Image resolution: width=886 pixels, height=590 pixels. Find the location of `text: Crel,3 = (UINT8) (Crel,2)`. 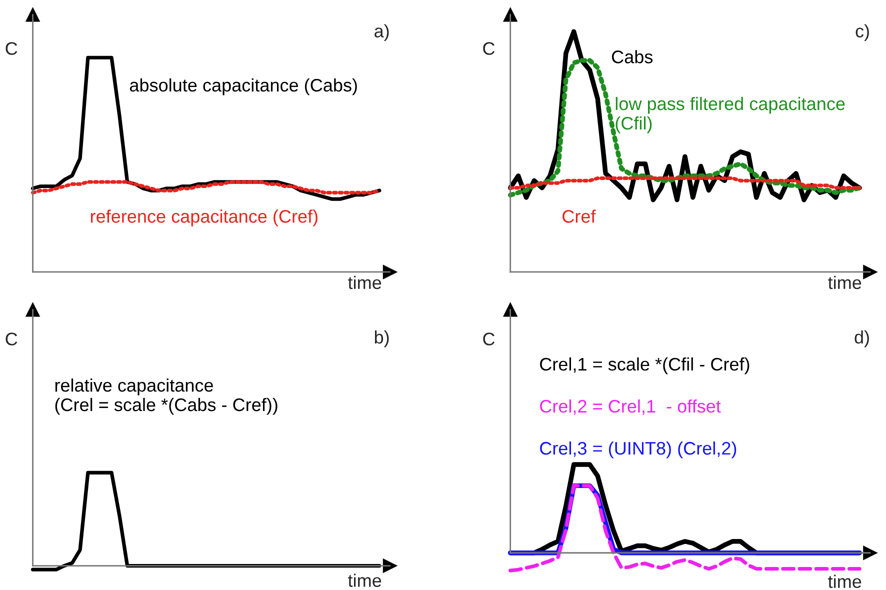

text: Crel,3 = (UINT8) (Crel,2) is located at coordinates (638, 449).